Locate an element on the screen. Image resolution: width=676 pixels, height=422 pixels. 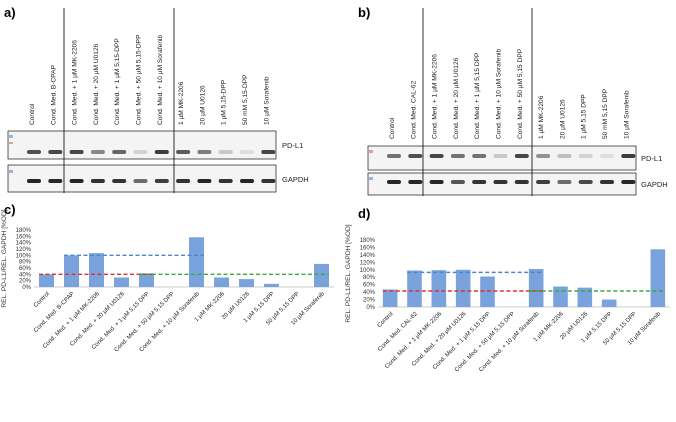
d-y-tick-label: 160% is located at coordinates (368, 248).